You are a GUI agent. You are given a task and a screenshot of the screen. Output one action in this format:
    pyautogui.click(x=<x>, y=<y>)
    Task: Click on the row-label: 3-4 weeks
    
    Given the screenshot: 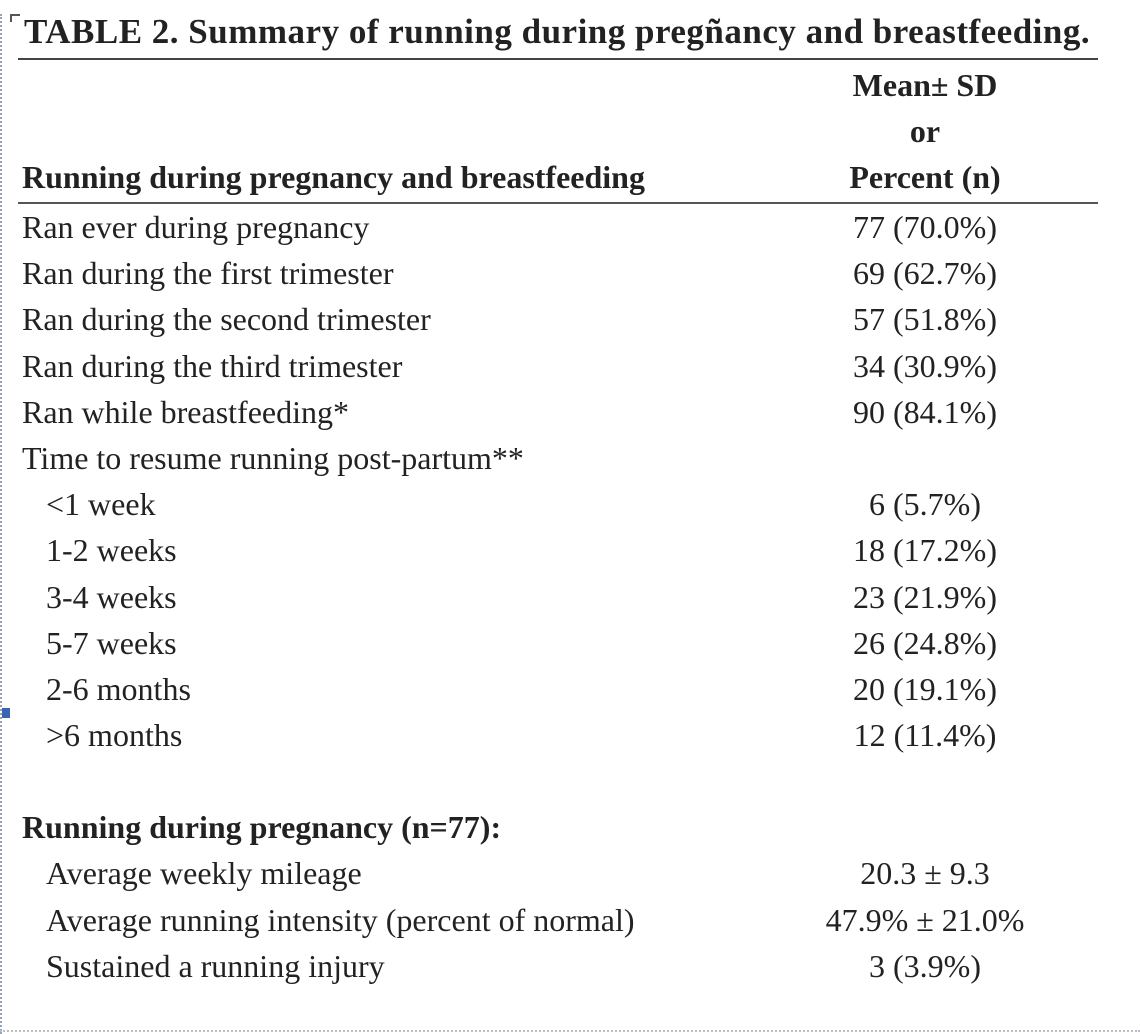 What is the action you would take?
    pyautogui.click(x=111, y=596)
    